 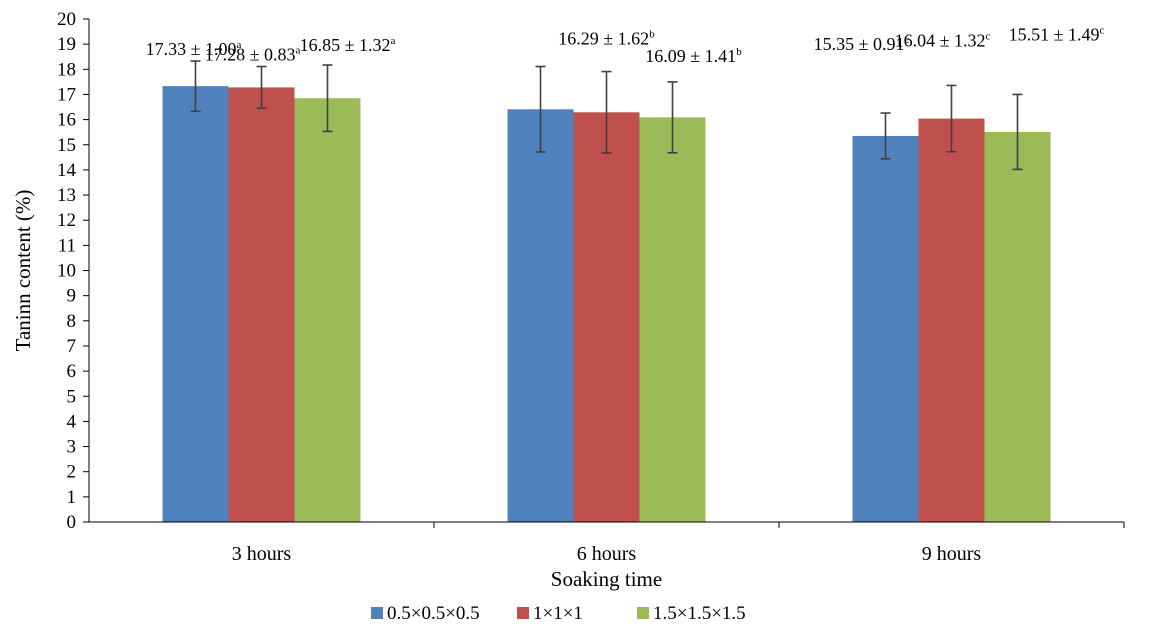 What do you see at coordinates (72, 421) in the screenshot?
I see `y-tick-label: 4` at bounding box center [72, 421].